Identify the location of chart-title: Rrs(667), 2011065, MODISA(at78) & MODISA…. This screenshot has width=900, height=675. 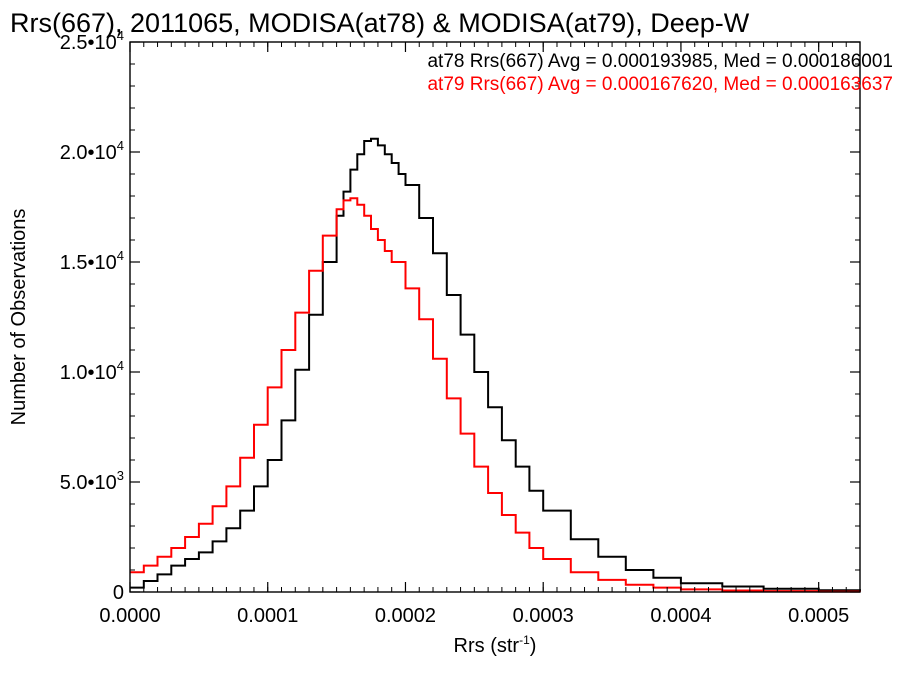
(380, 23).